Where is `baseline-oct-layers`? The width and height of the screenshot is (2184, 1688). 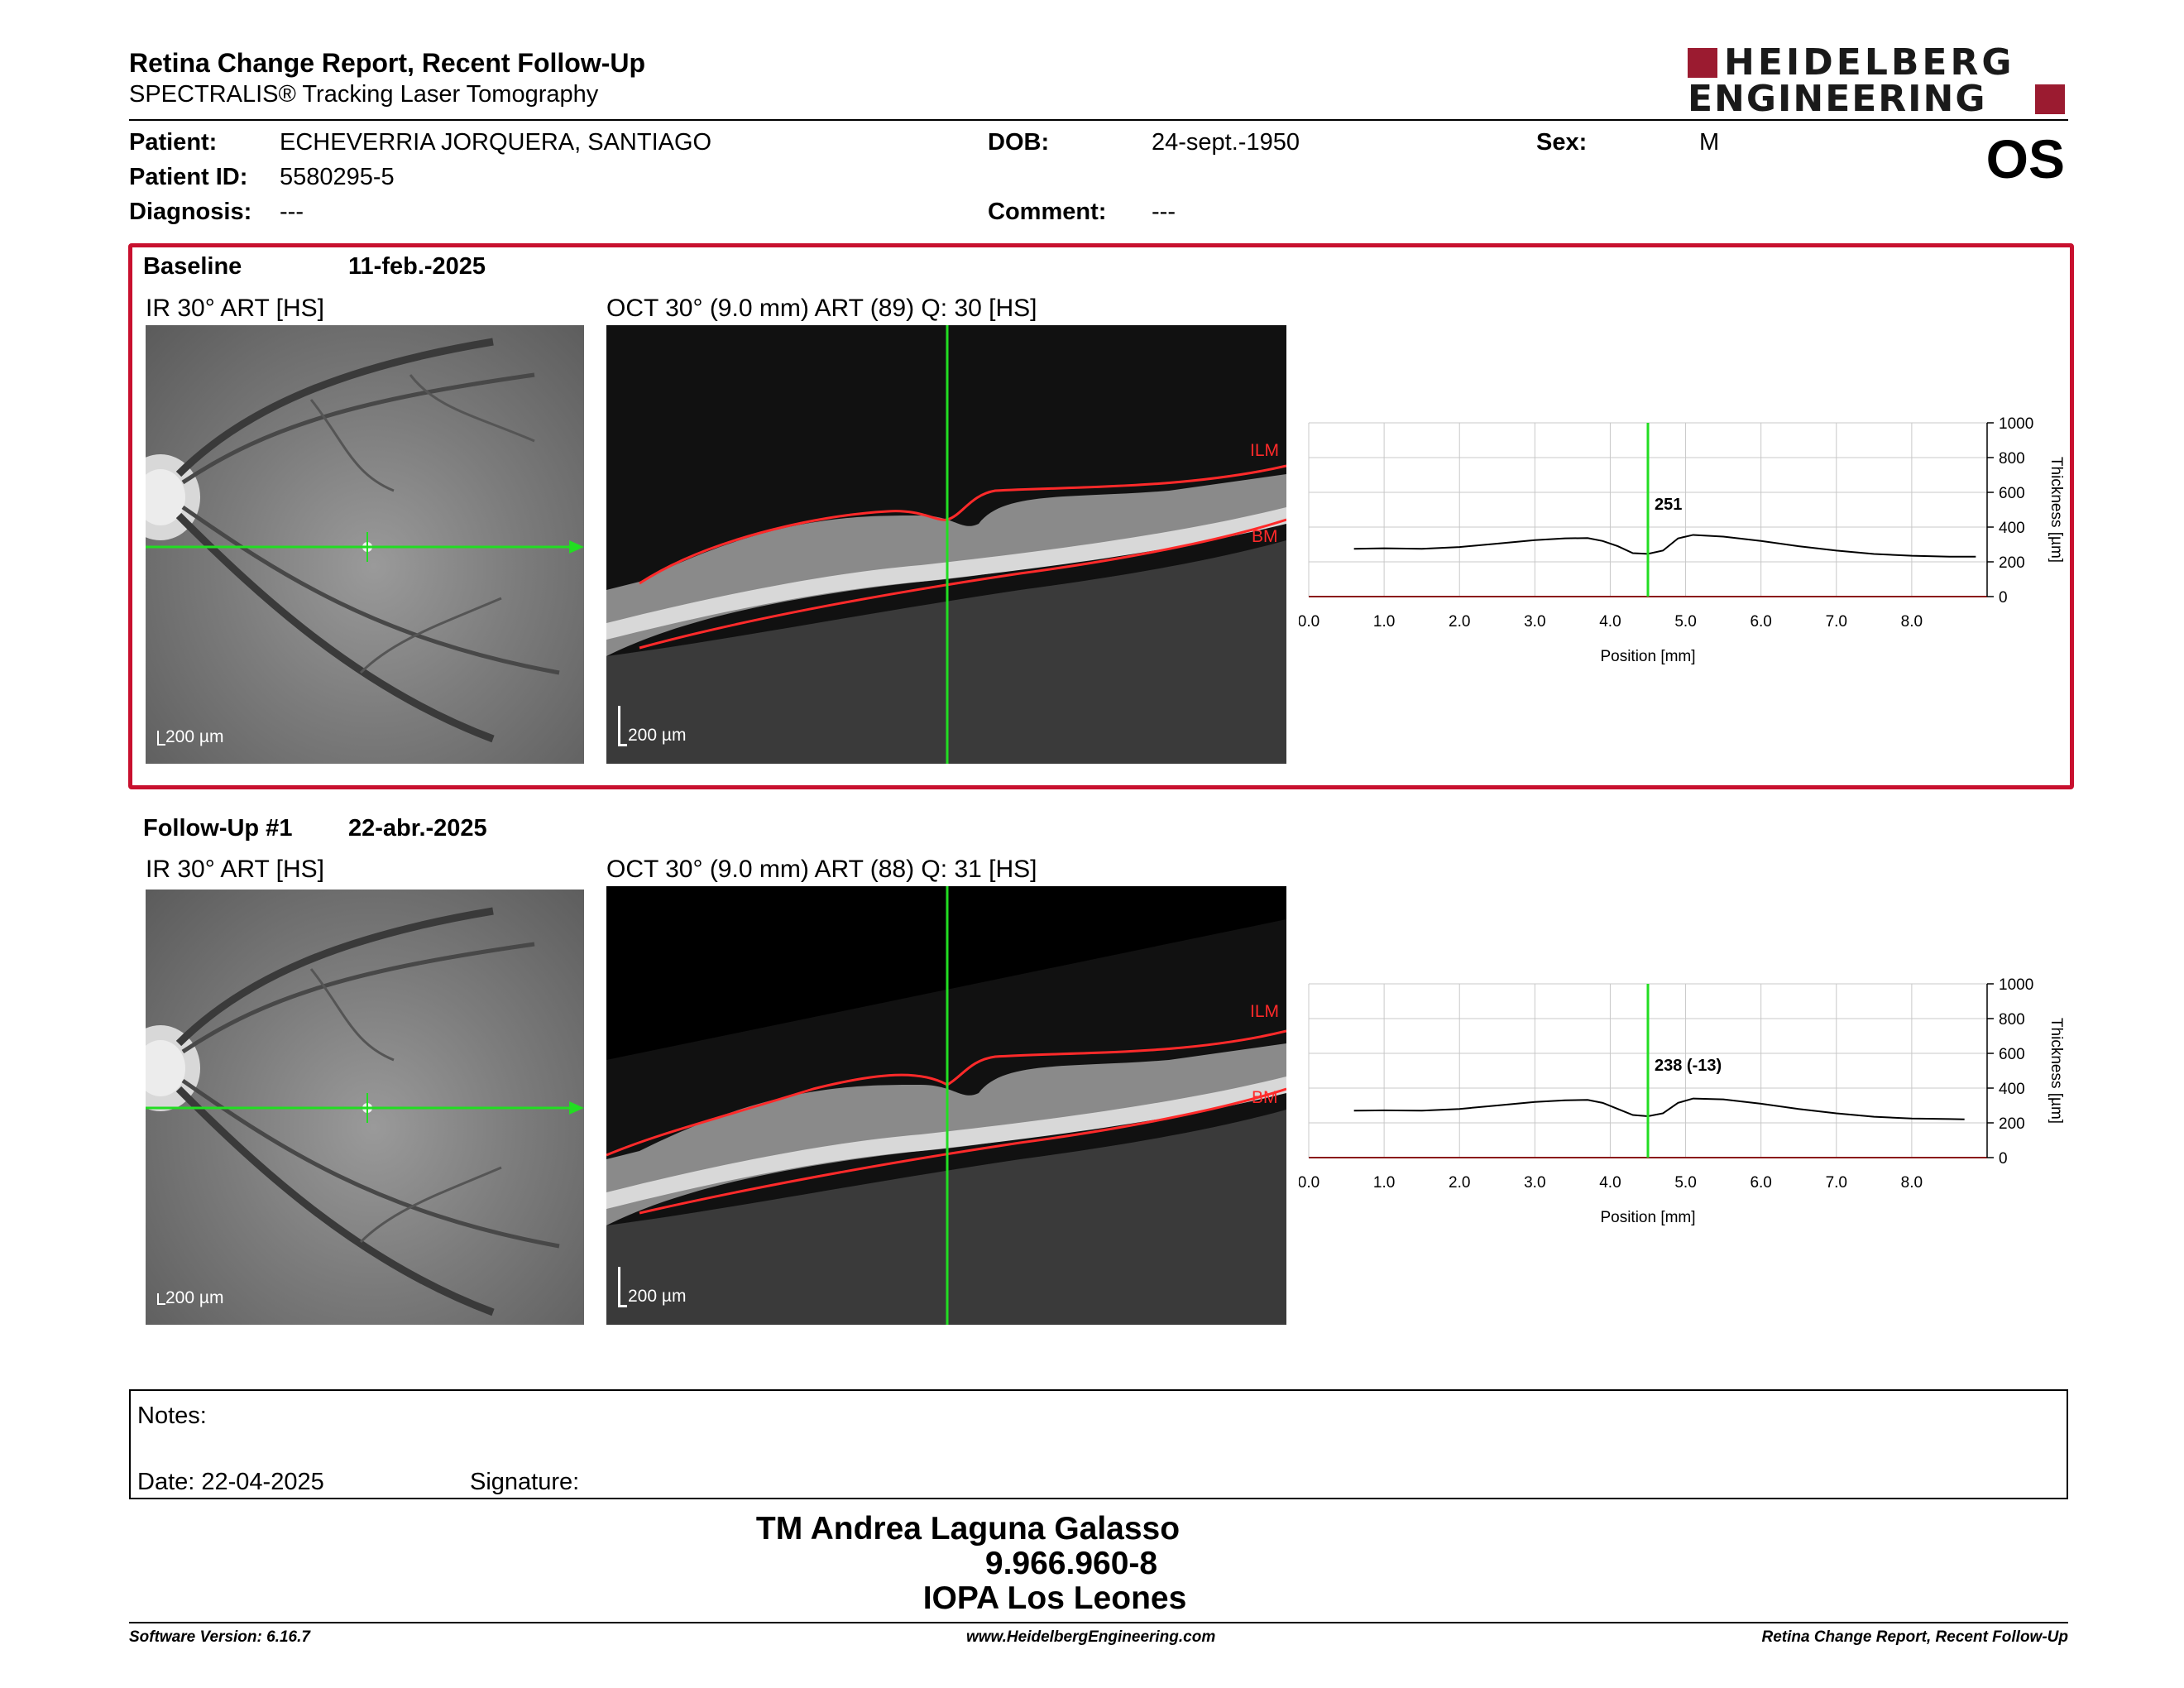 baseline-oct-layers is located at coordinates (946, 544).